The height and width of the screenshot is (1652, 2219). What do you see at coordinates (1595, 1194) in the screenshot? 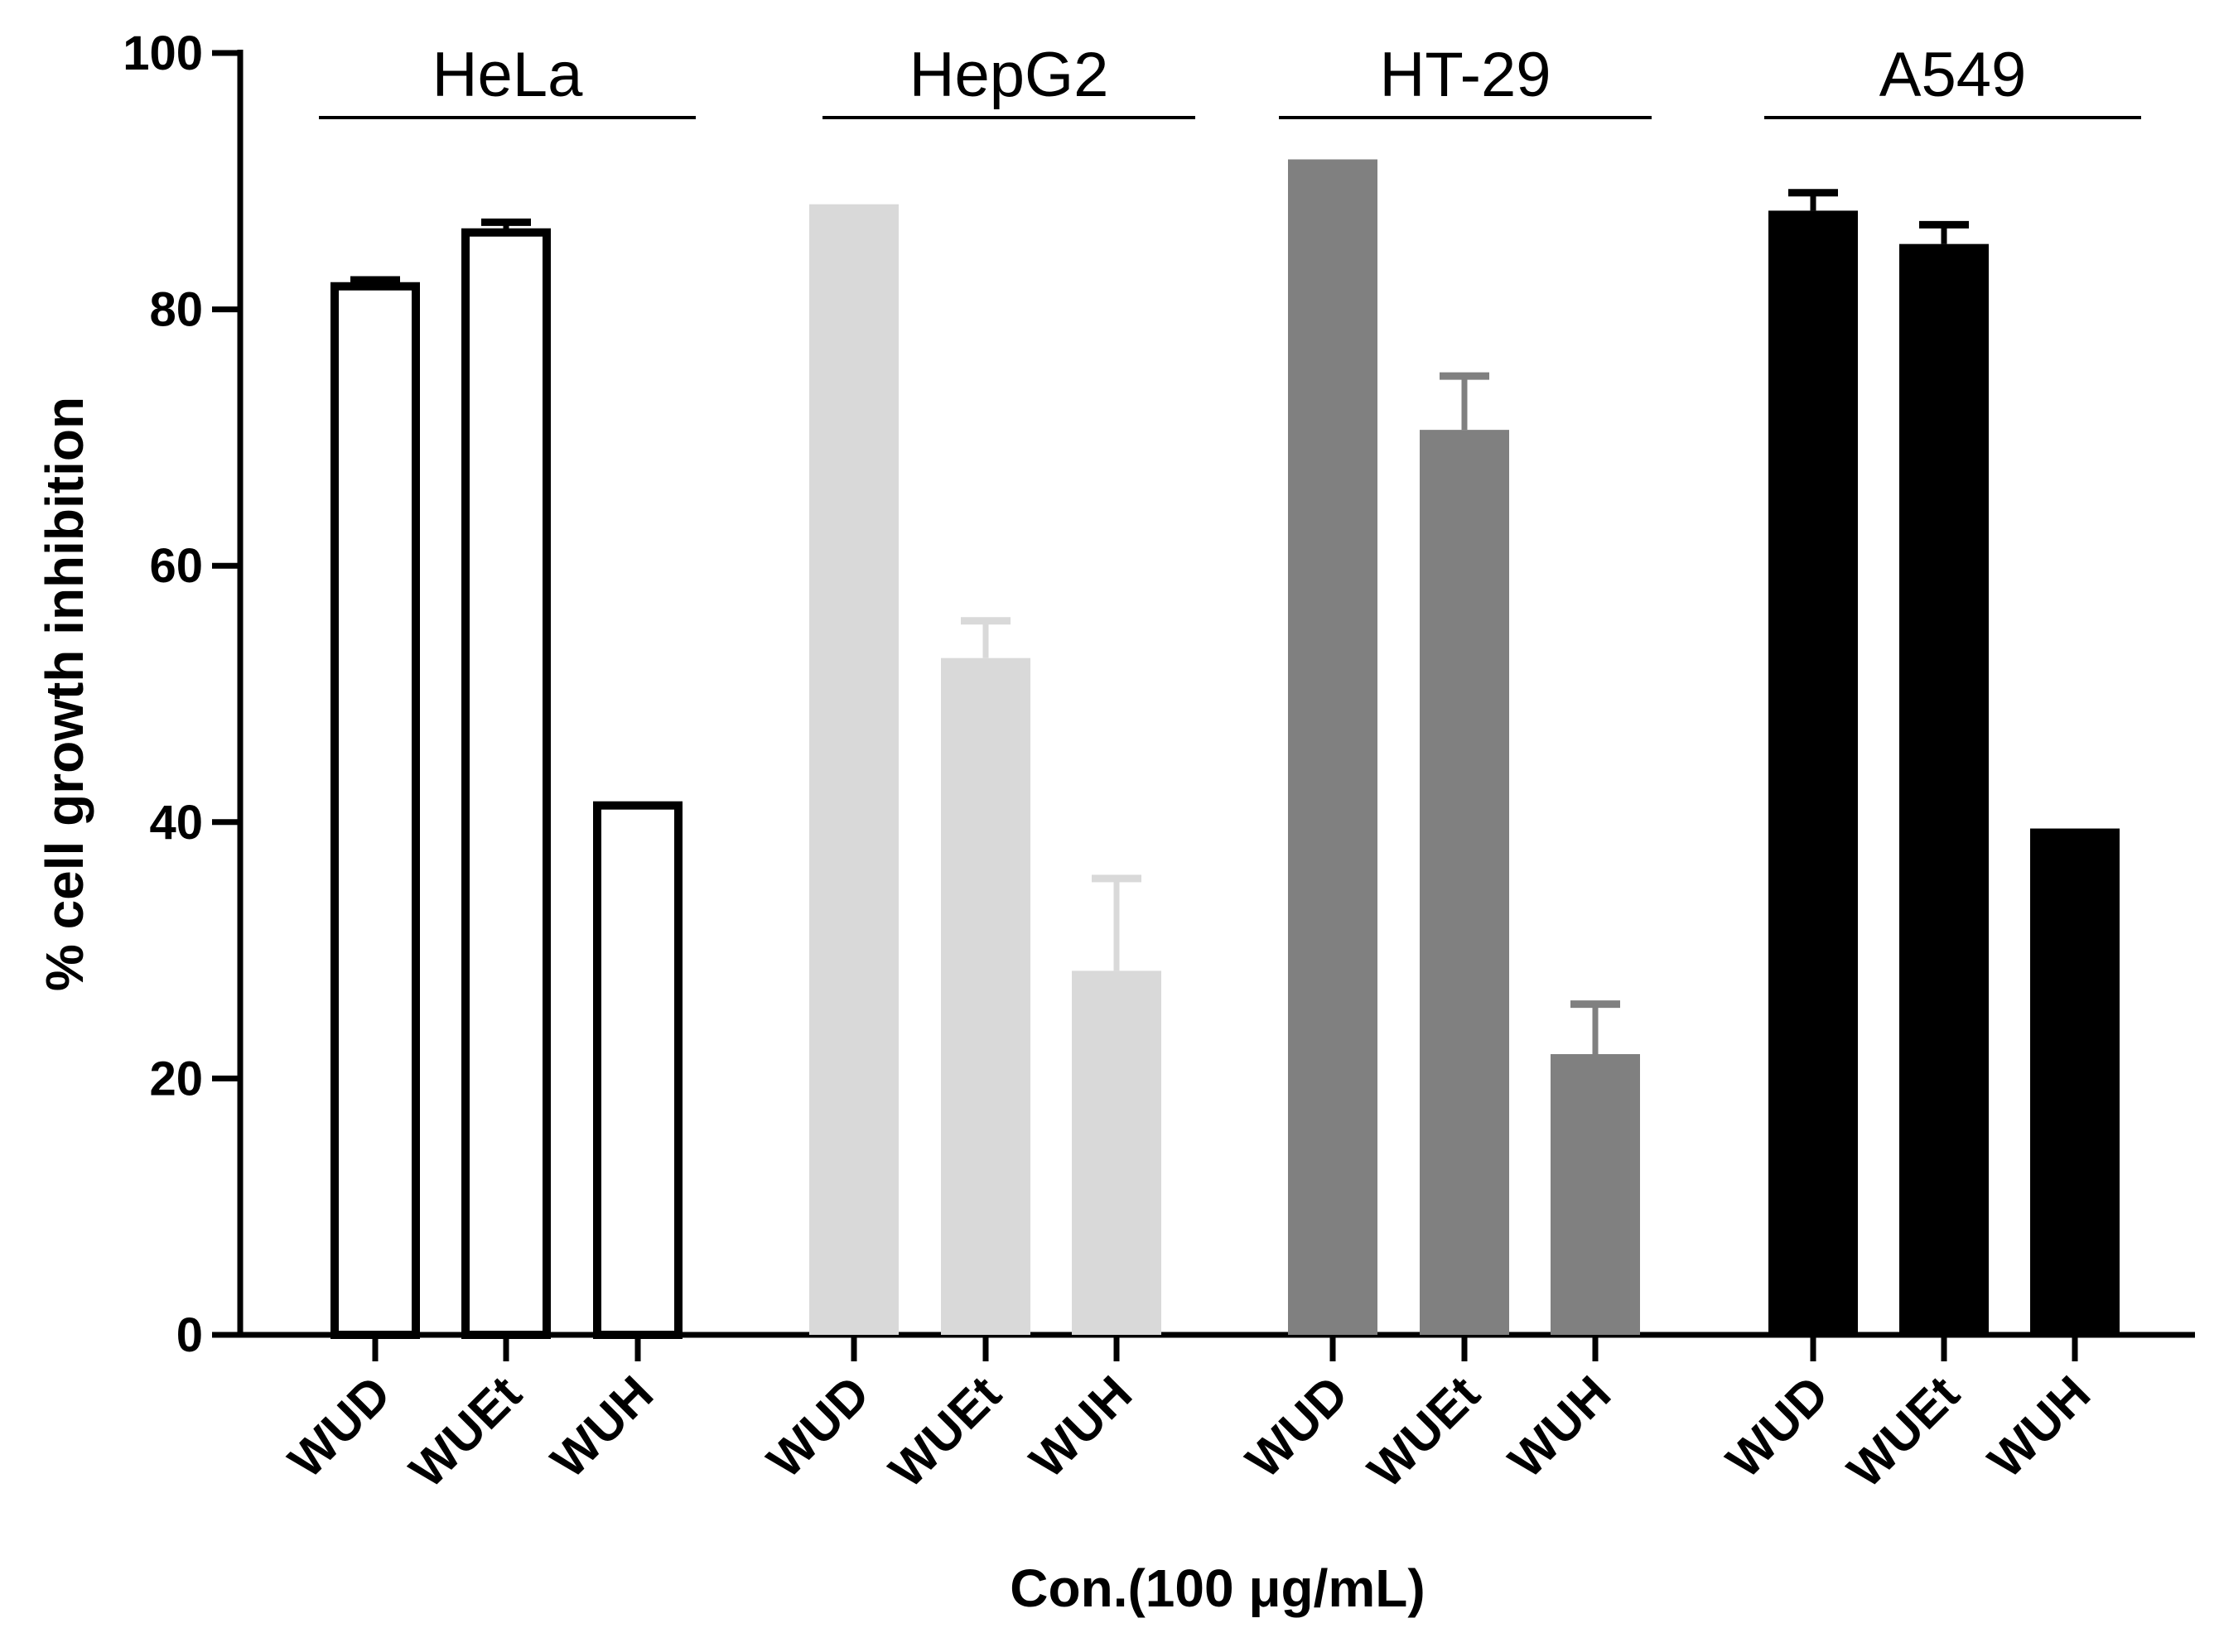
I see `bar-ht-29-wuh` at bounding box center [1595, 1194].